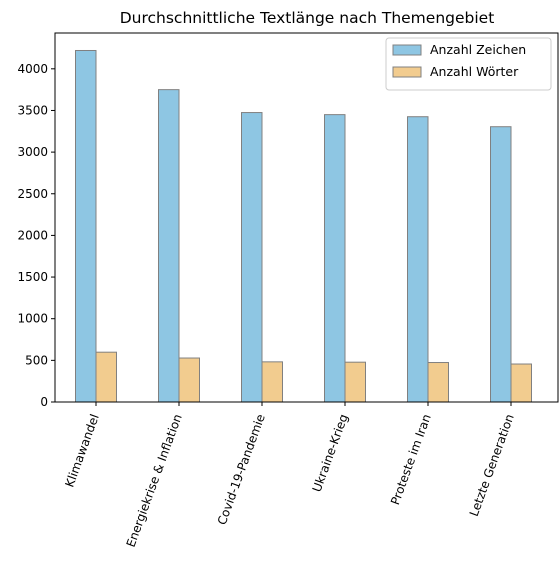  What do you see at coordinates (154, 480) in the screenshot?
I see `x-tick-label: Energiekrise & Inflation` at bounding box center [154, 480].